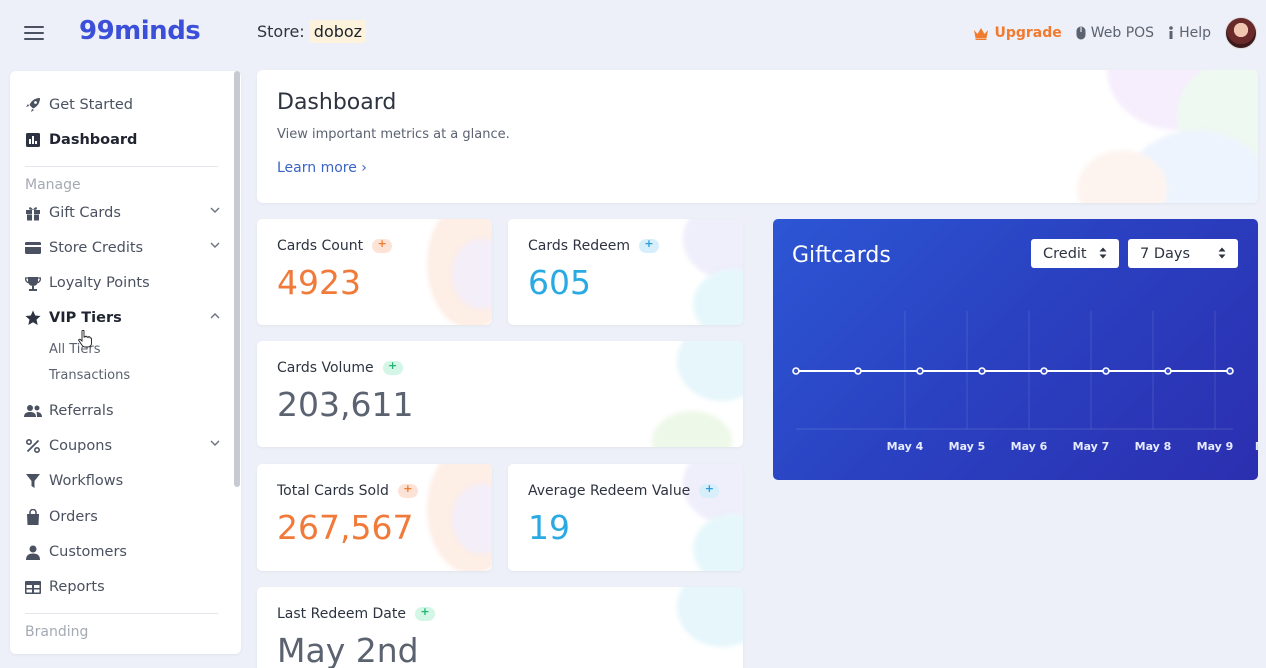 Image resolution: width=1266 pixels, height=668 pixels. Describe the element at coordinates (337, 102) in the screenshot. I see `page-title: Dashboard` at that location.